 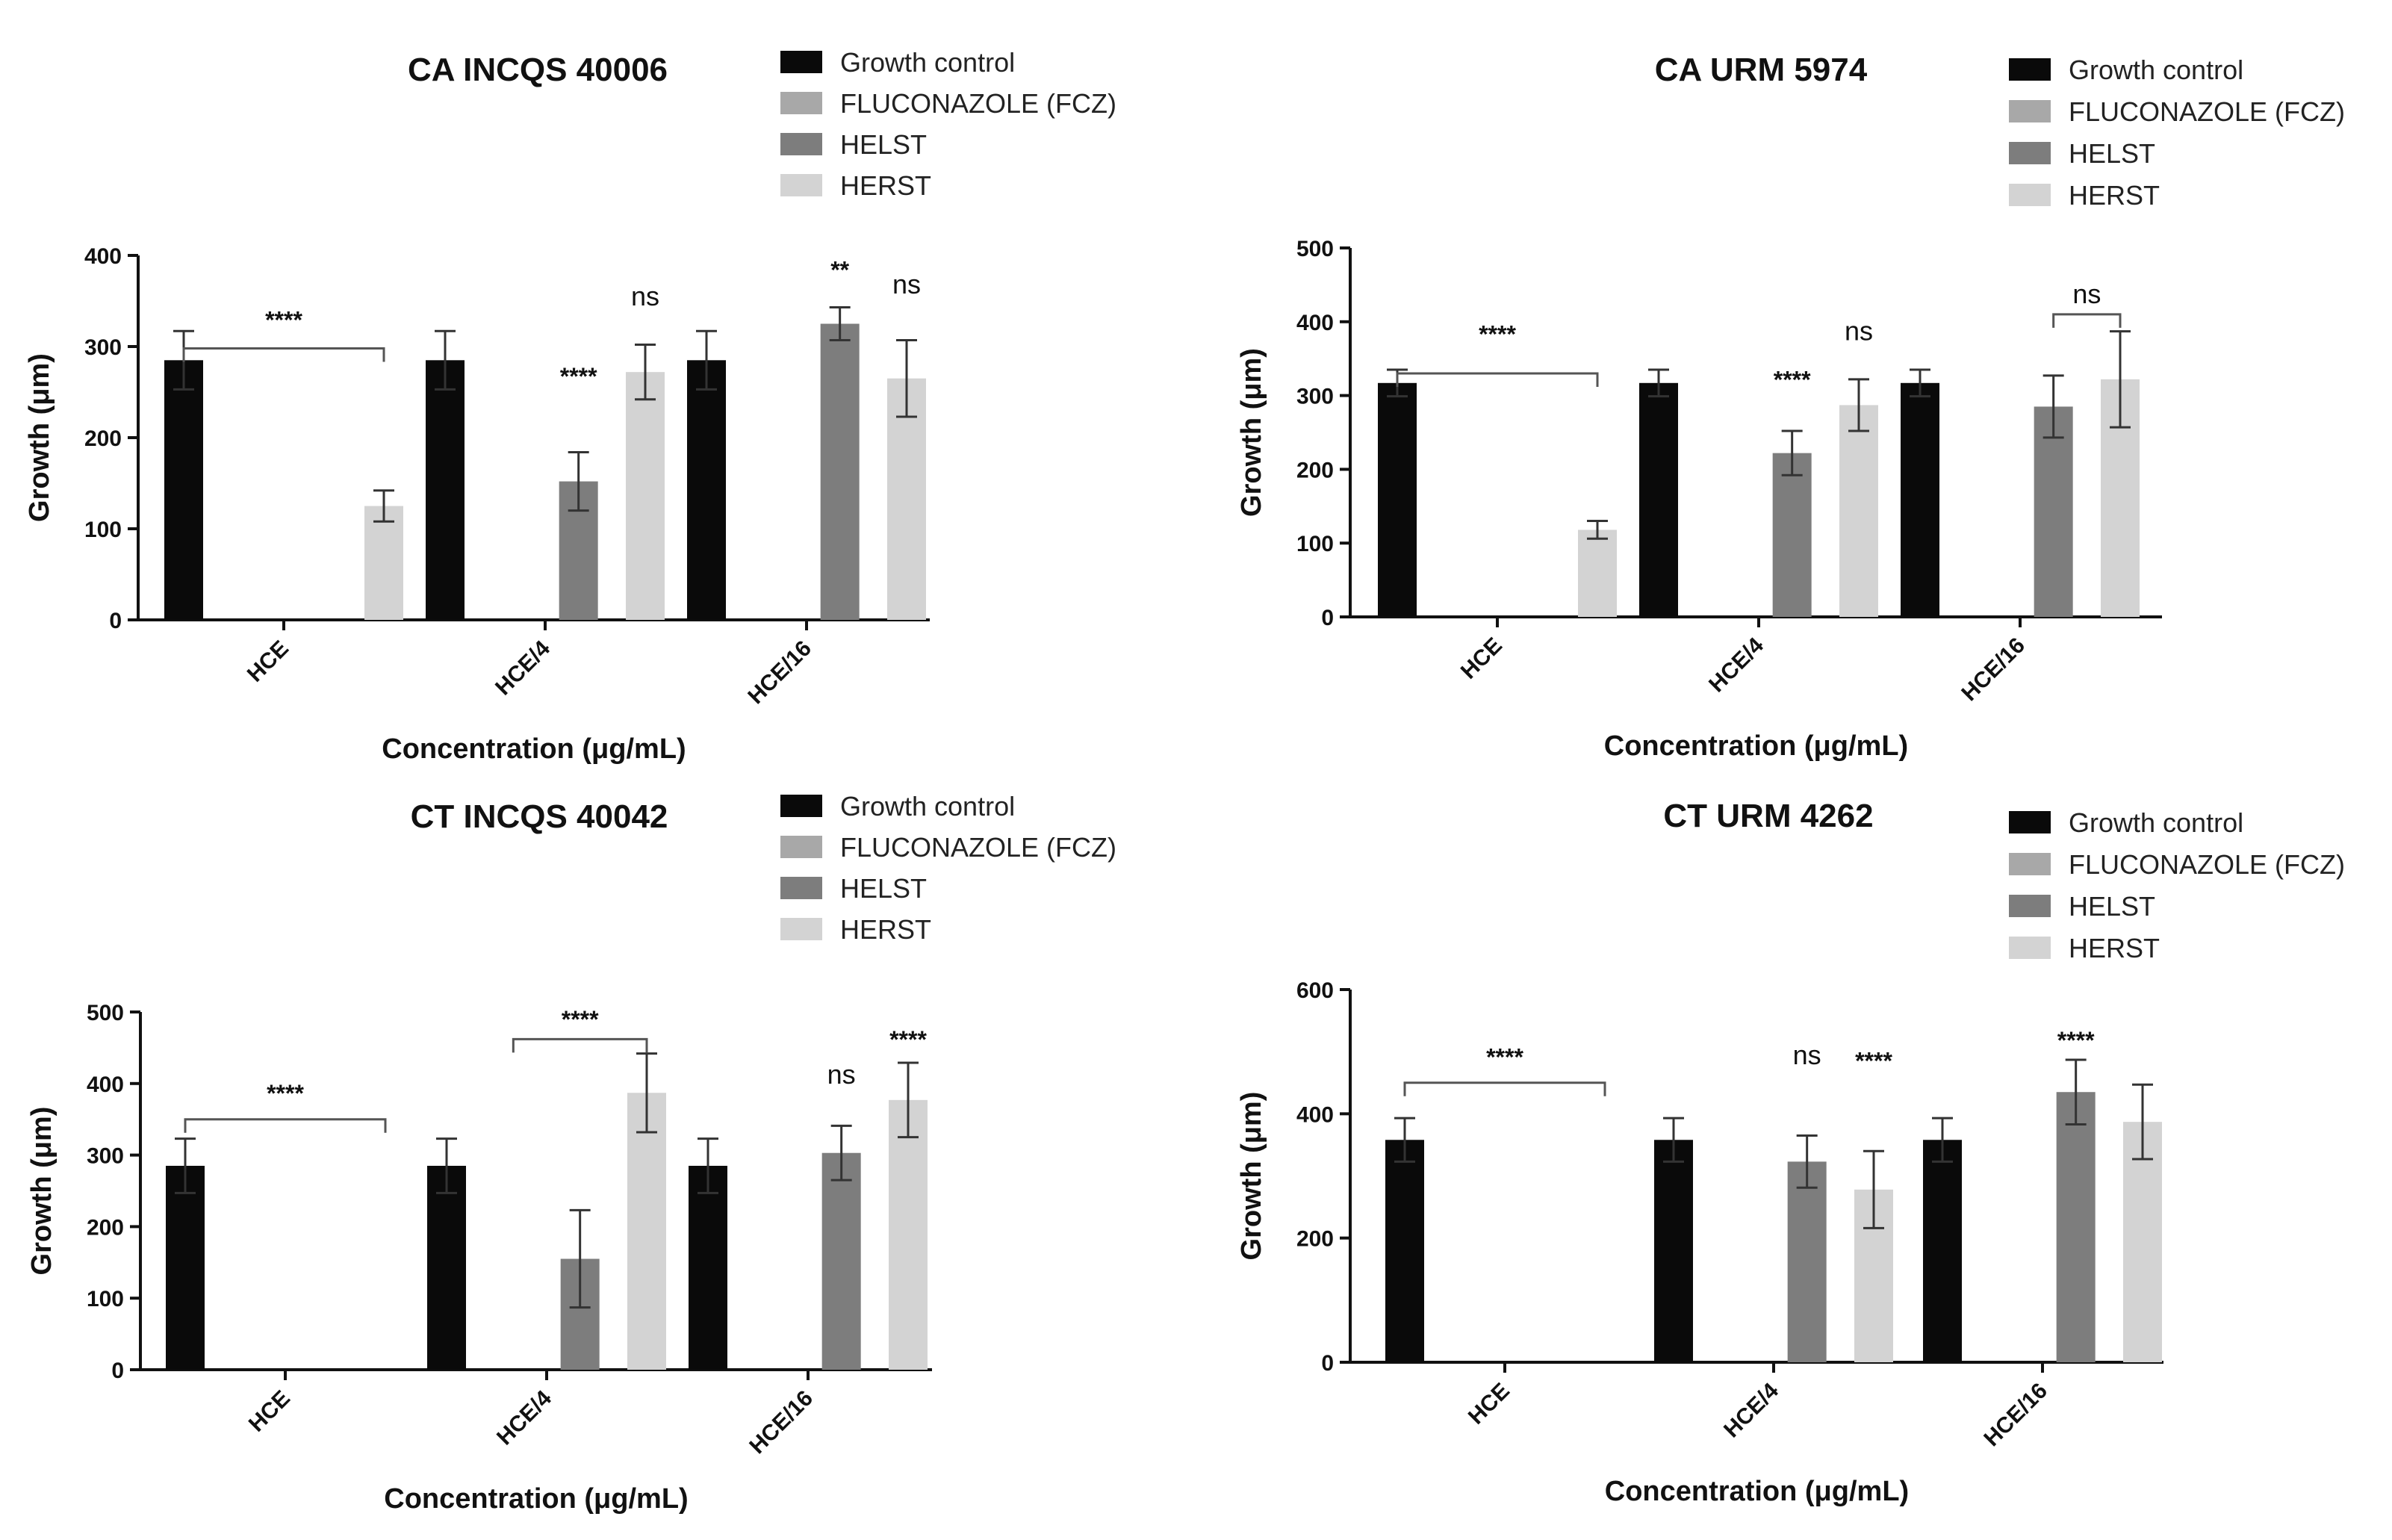 What do you see at coordinates (884, 888) in the screenshot?
I see `legend-label: HELST` at bounding box center [884, 888].